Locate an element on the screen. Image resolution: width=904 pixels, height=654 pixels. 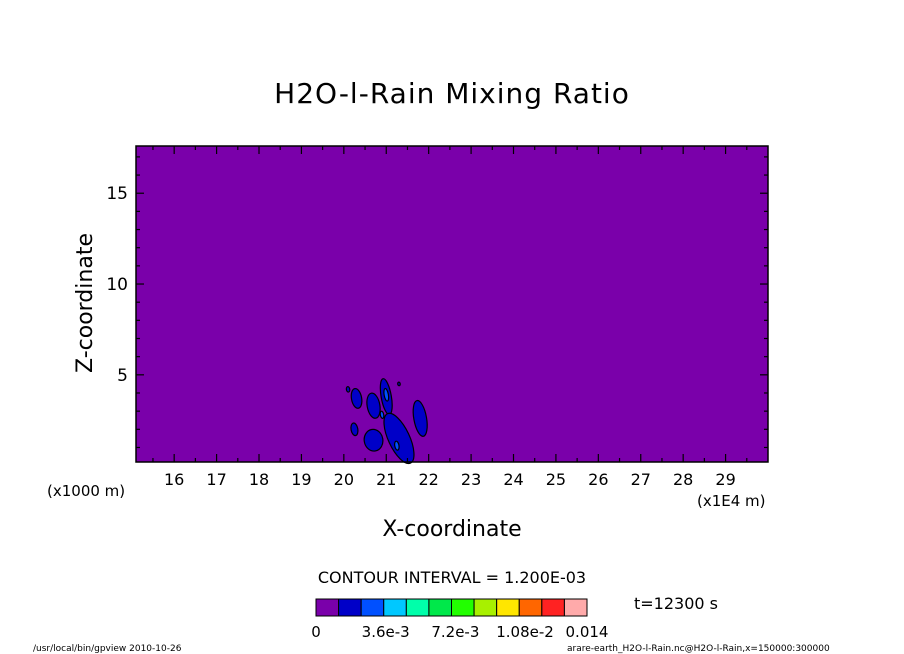
colorbar-tick-label: 1.08e-2 is located at coordinates (525, 632).